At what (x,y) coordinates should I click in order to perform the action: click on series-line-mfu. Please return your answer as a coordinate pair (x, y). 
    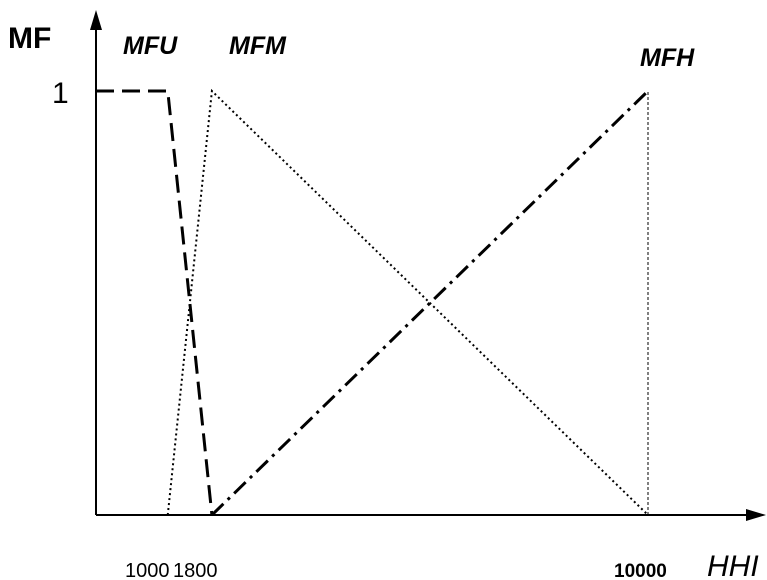
    Looking at the image, I should click on (155, 302).